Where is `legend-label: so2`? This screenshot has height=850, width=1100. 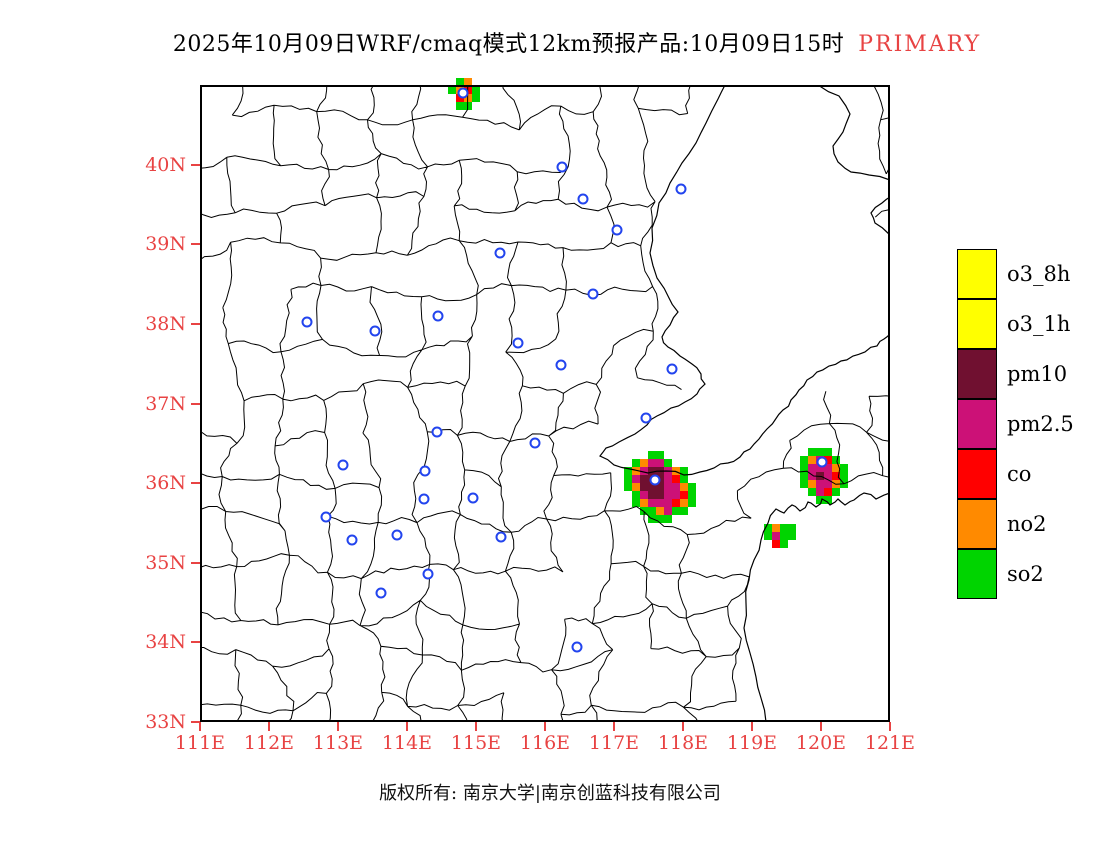 legend-label: so2 is located at coordinates (1025, 574).